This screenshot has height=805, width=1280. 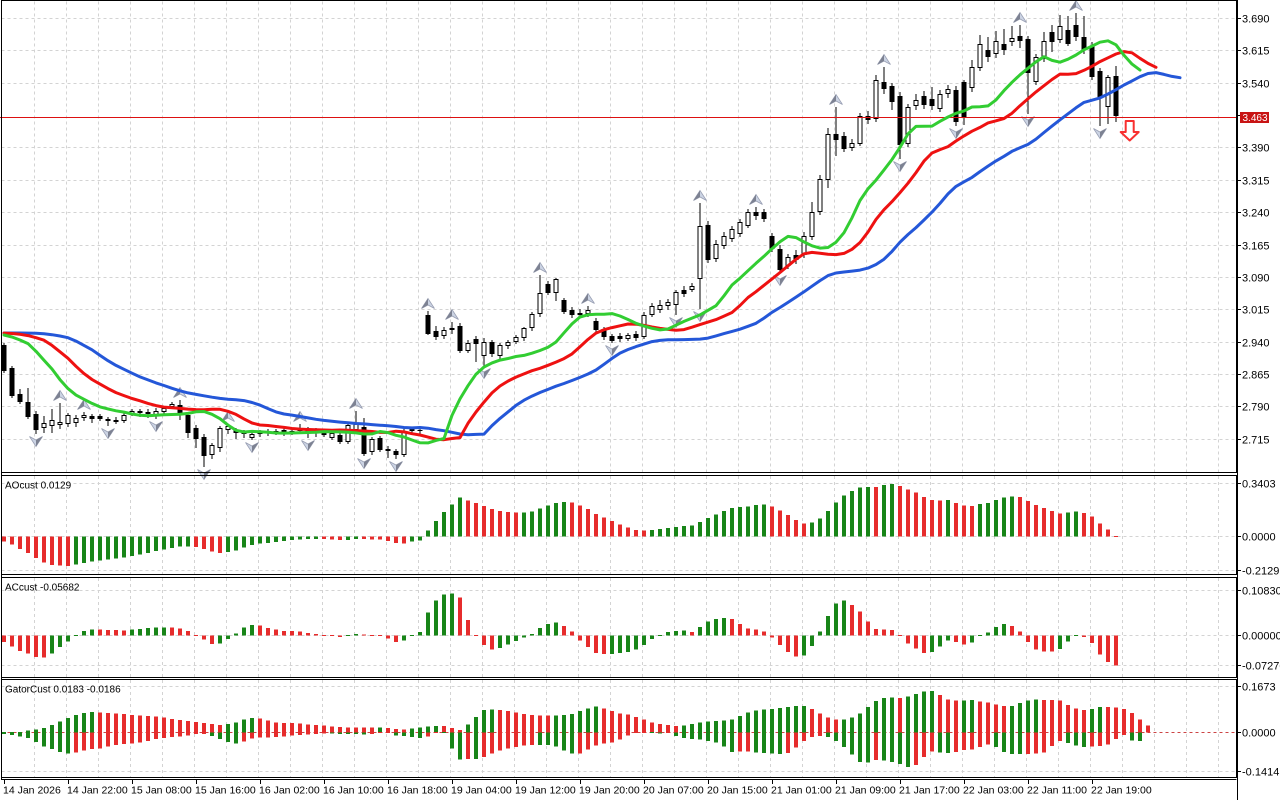 I want to click on svg-text: 0.1673, so click(x=1259, y=688).